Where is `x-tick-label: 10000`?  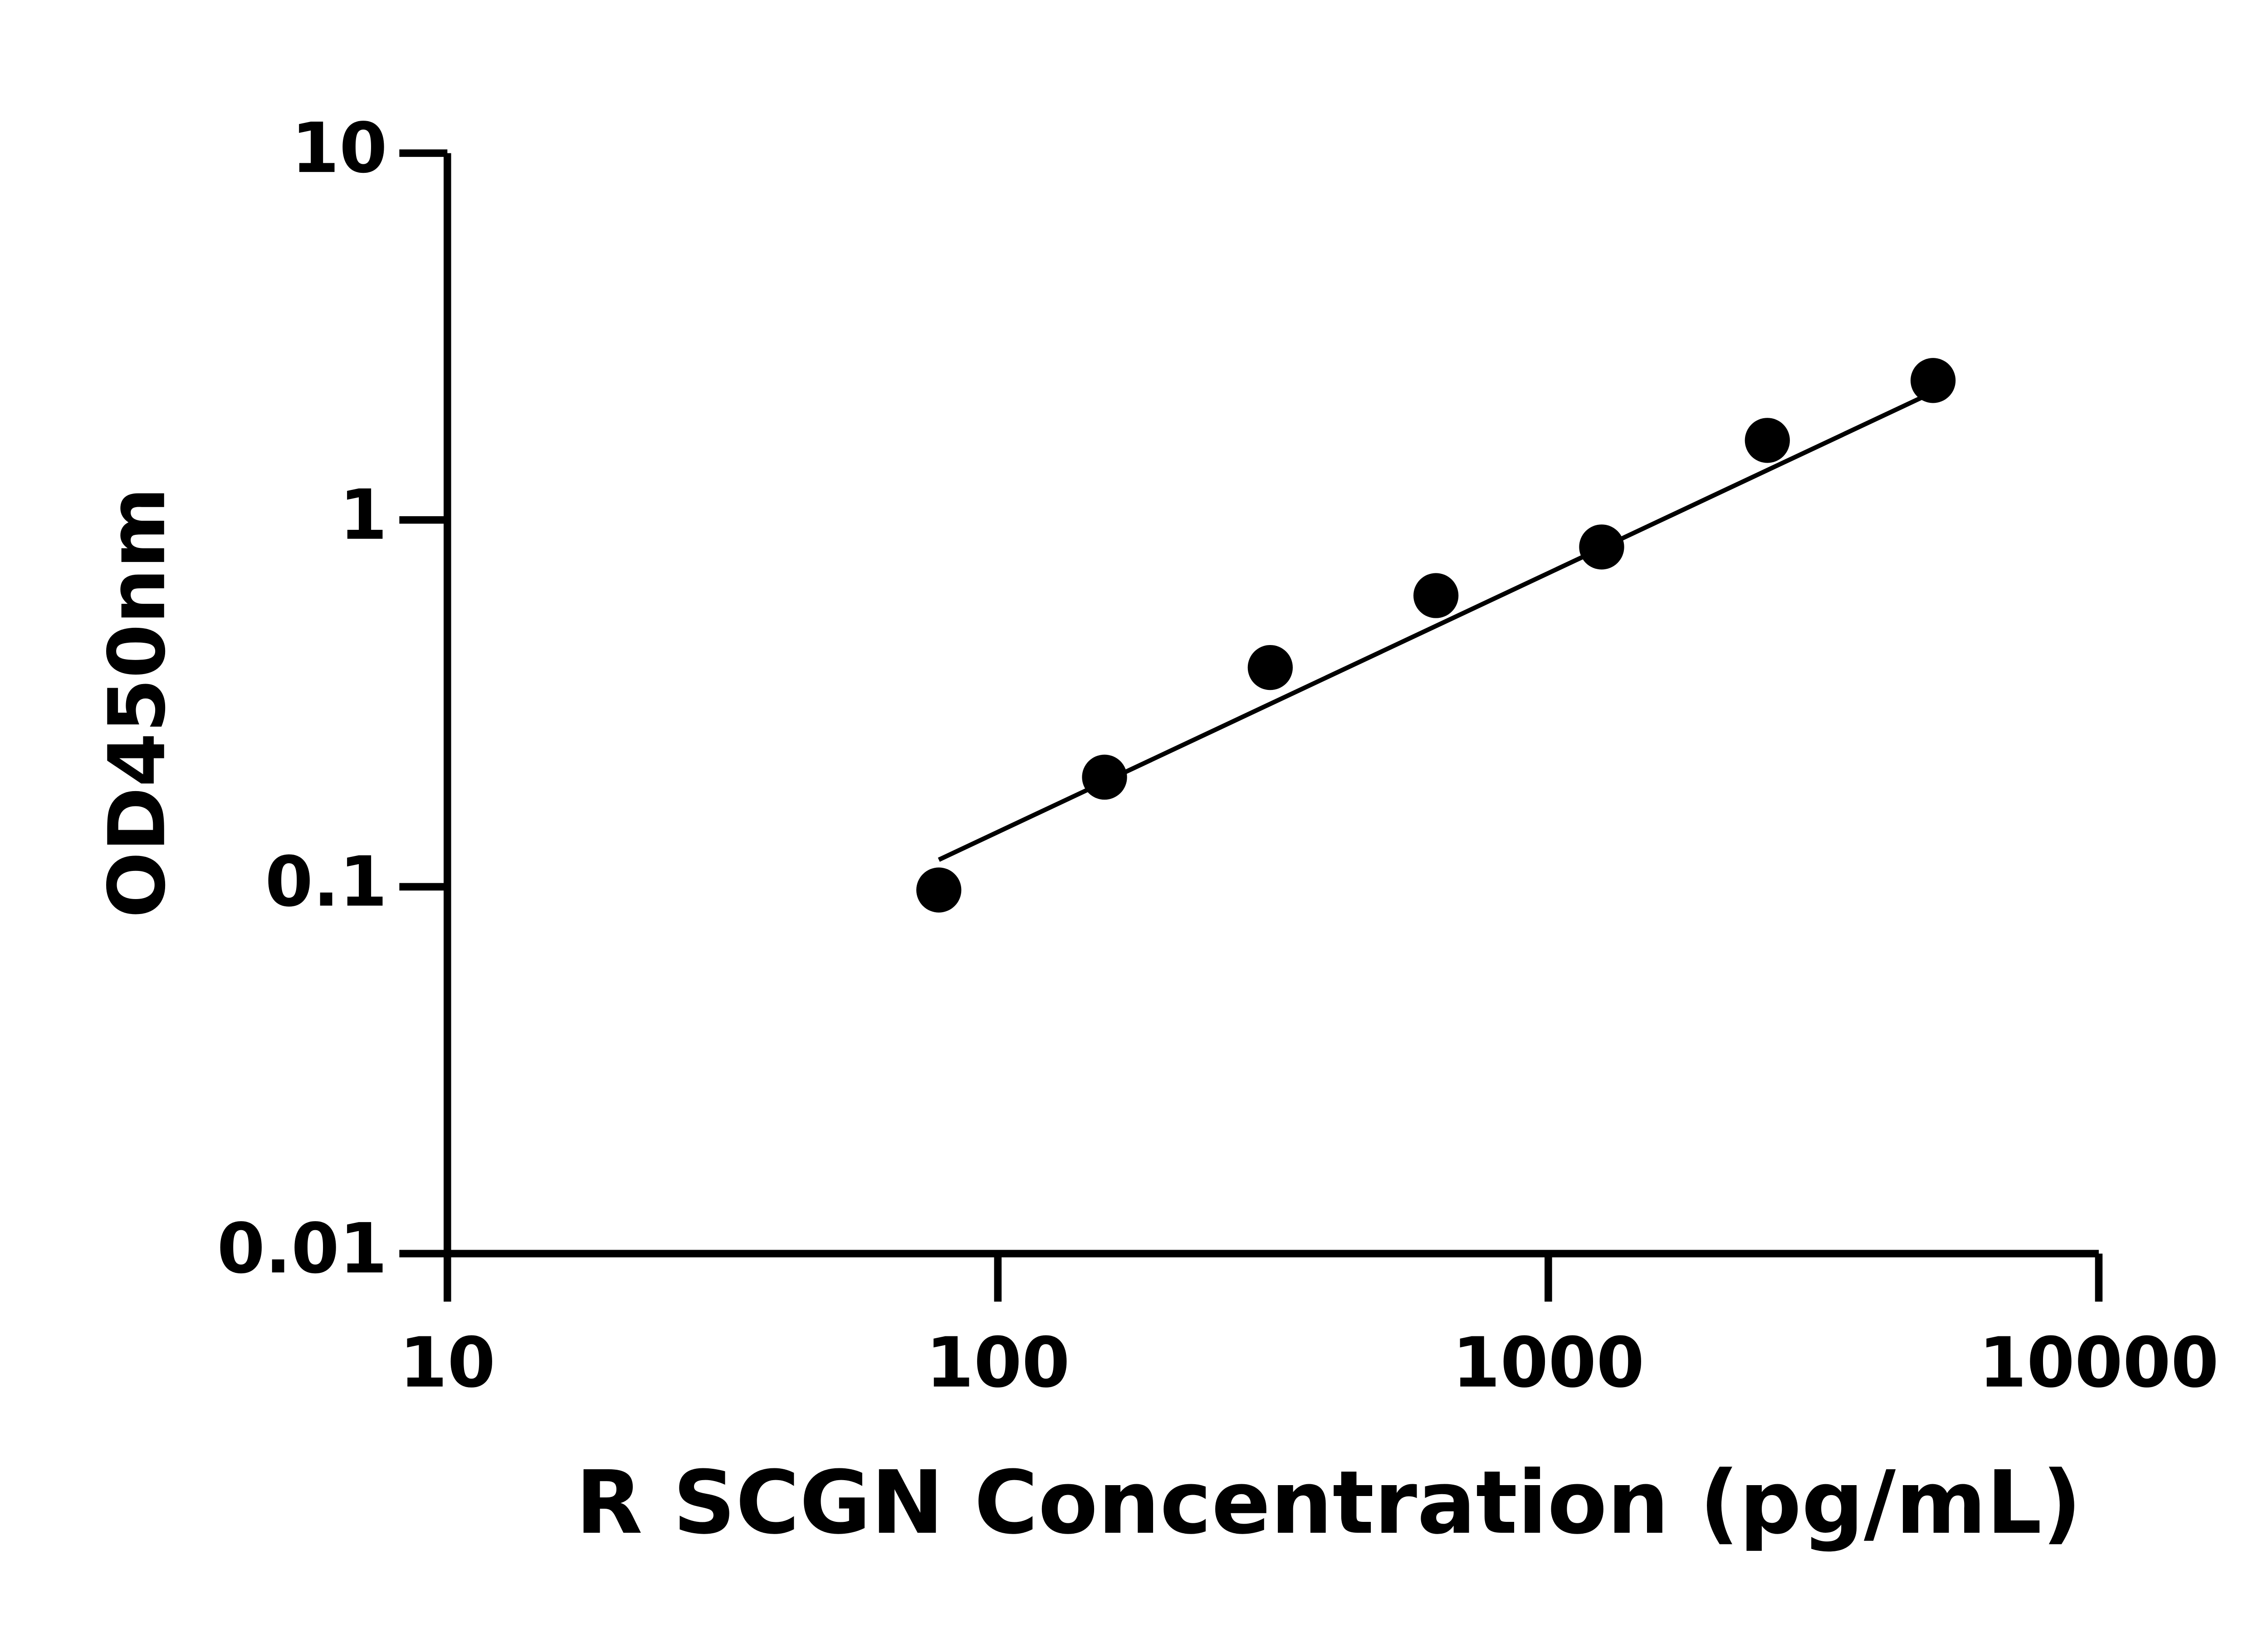
x-tick-label: 10000 is located at coordinates (2099, 1363).